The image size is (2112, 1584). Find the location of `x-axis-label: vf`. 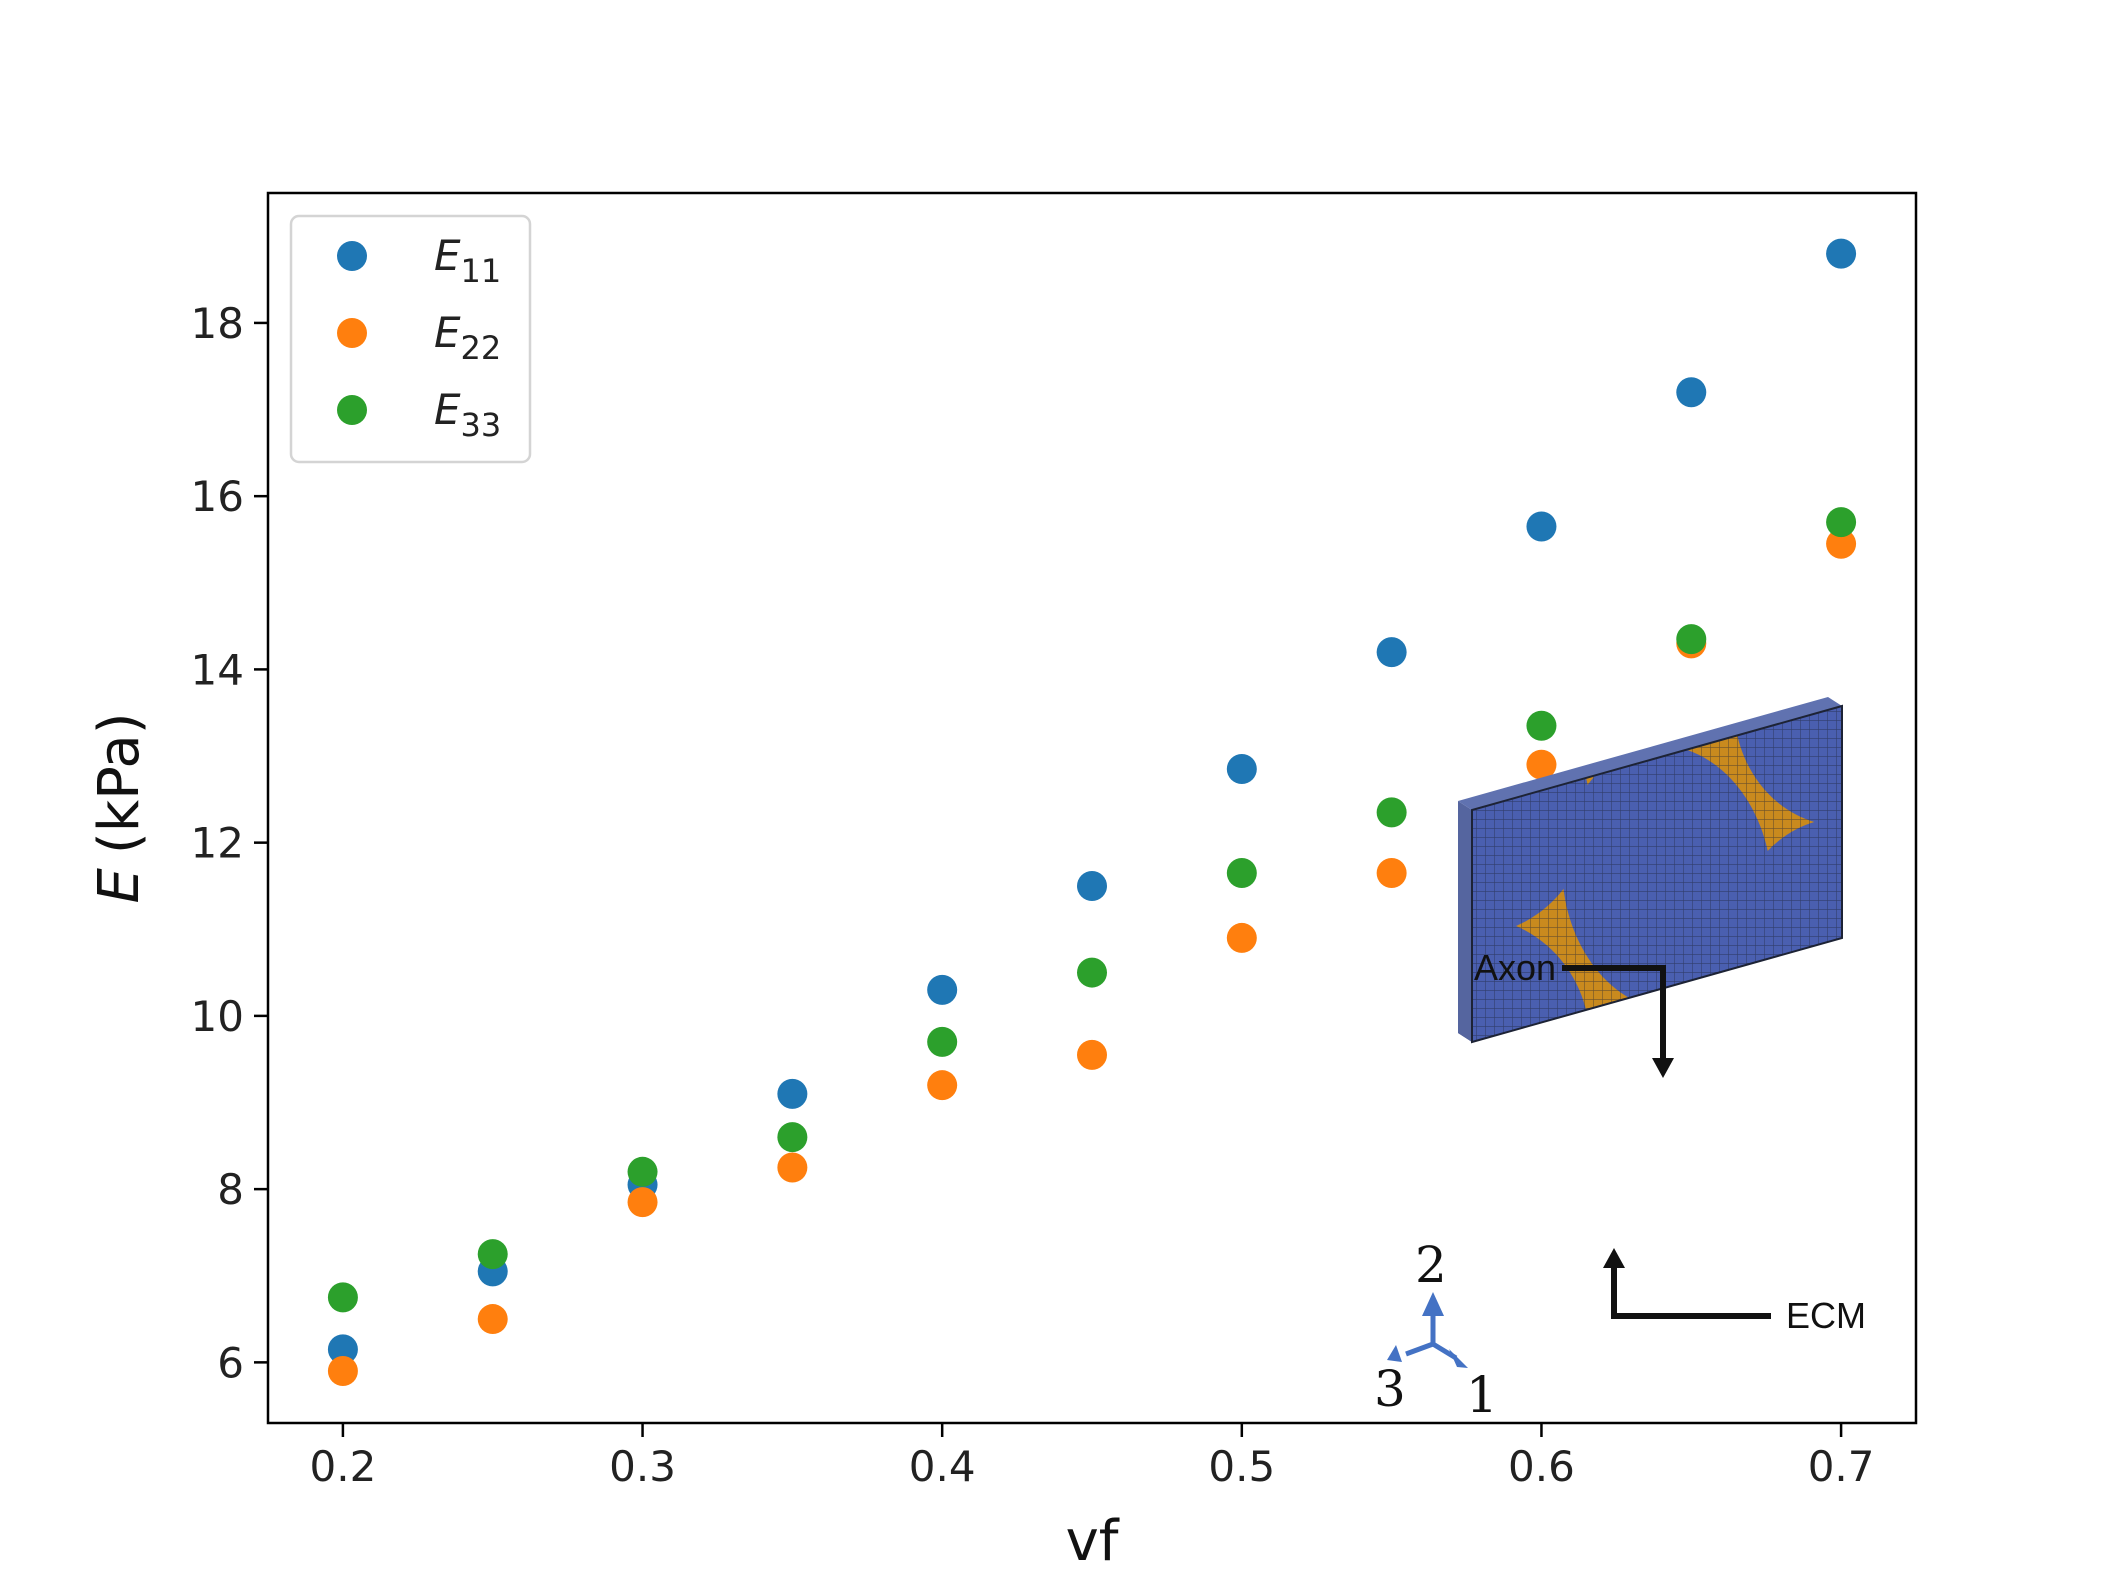

x-axis-label: vf is located at coordinates (1093, 1541).